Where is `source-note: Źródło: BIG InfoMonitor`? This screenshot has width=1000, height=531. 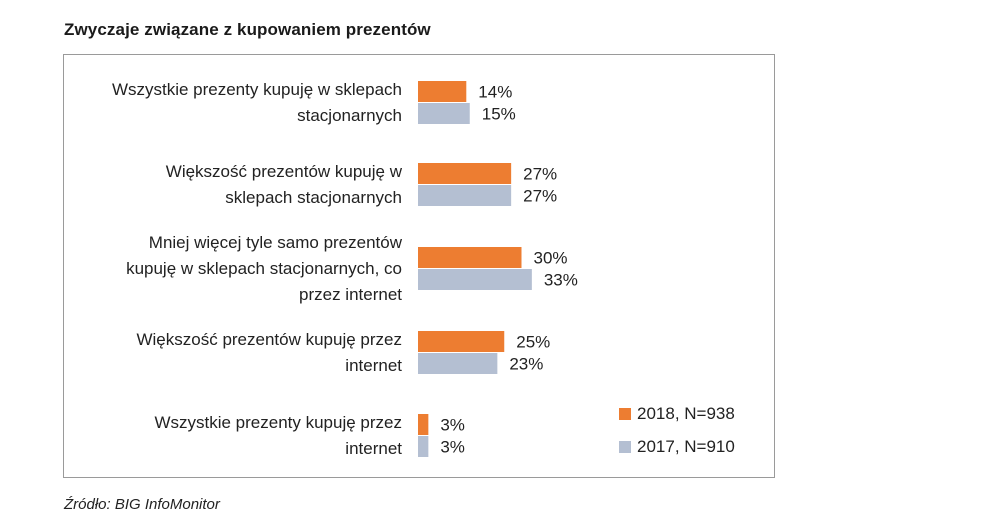
source-note: Źródło: BIG InfoMonitor is located at coordinates (142, 504).